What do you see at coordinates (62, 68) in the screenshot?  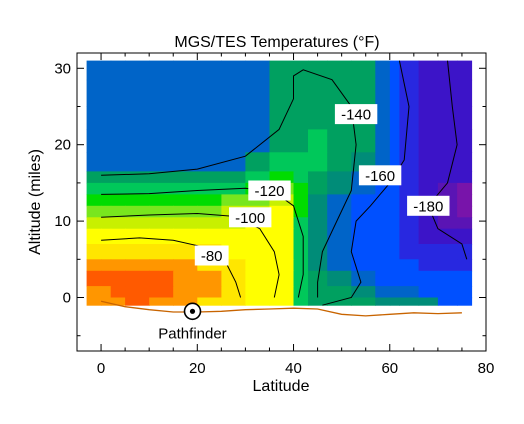 I see `y-tick-label: 30` at bounding box center [62, 68].